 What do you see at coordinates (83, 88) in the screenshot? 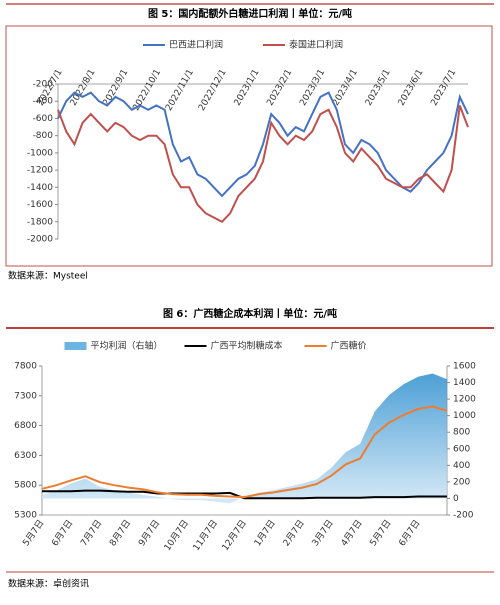
I see `x-tick-label: 2022/8/1` at bounding box center [83, 88].